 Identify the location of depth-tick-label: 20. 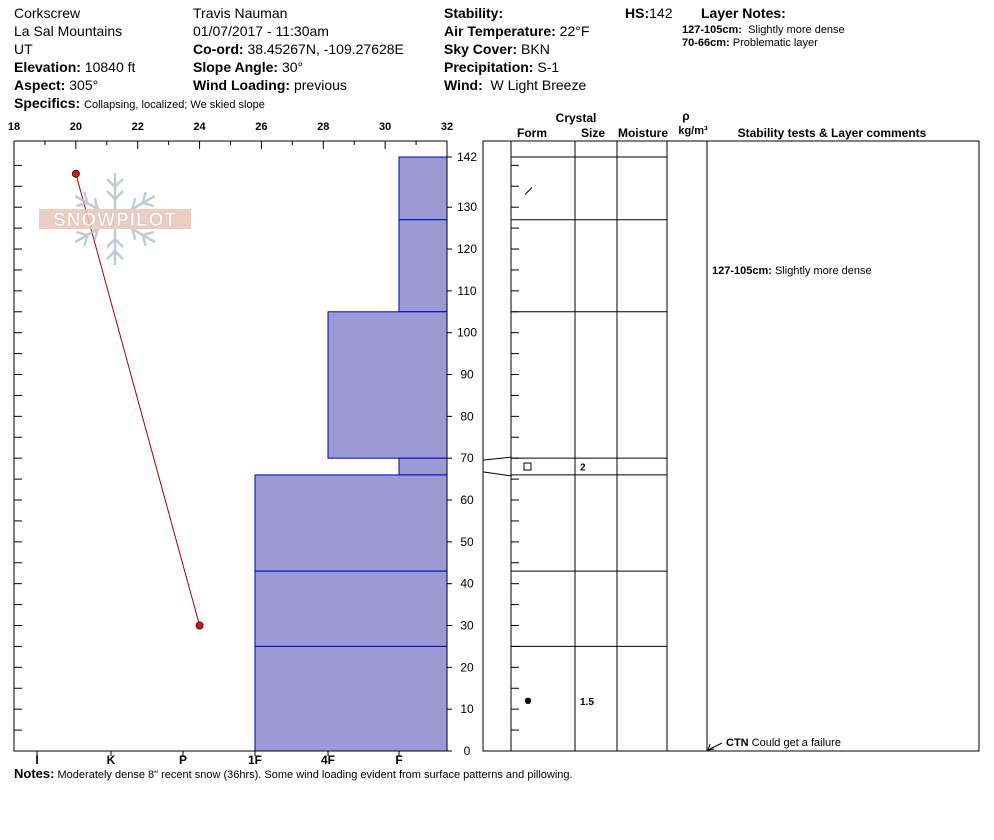
(467, 667).